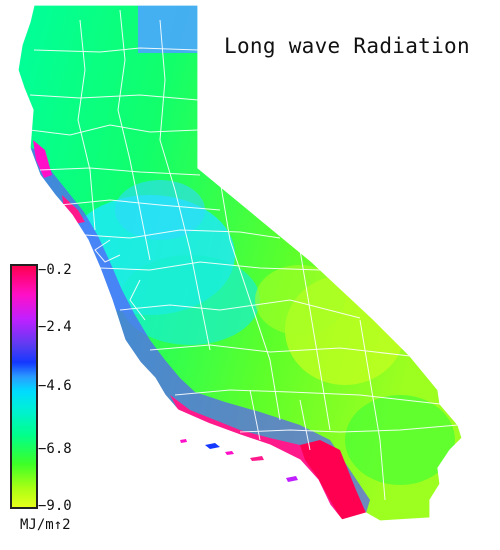  Describe the element at coordinates (55, 327) in the screenshot. I see `legend-tick-label: −2.4` at that location.